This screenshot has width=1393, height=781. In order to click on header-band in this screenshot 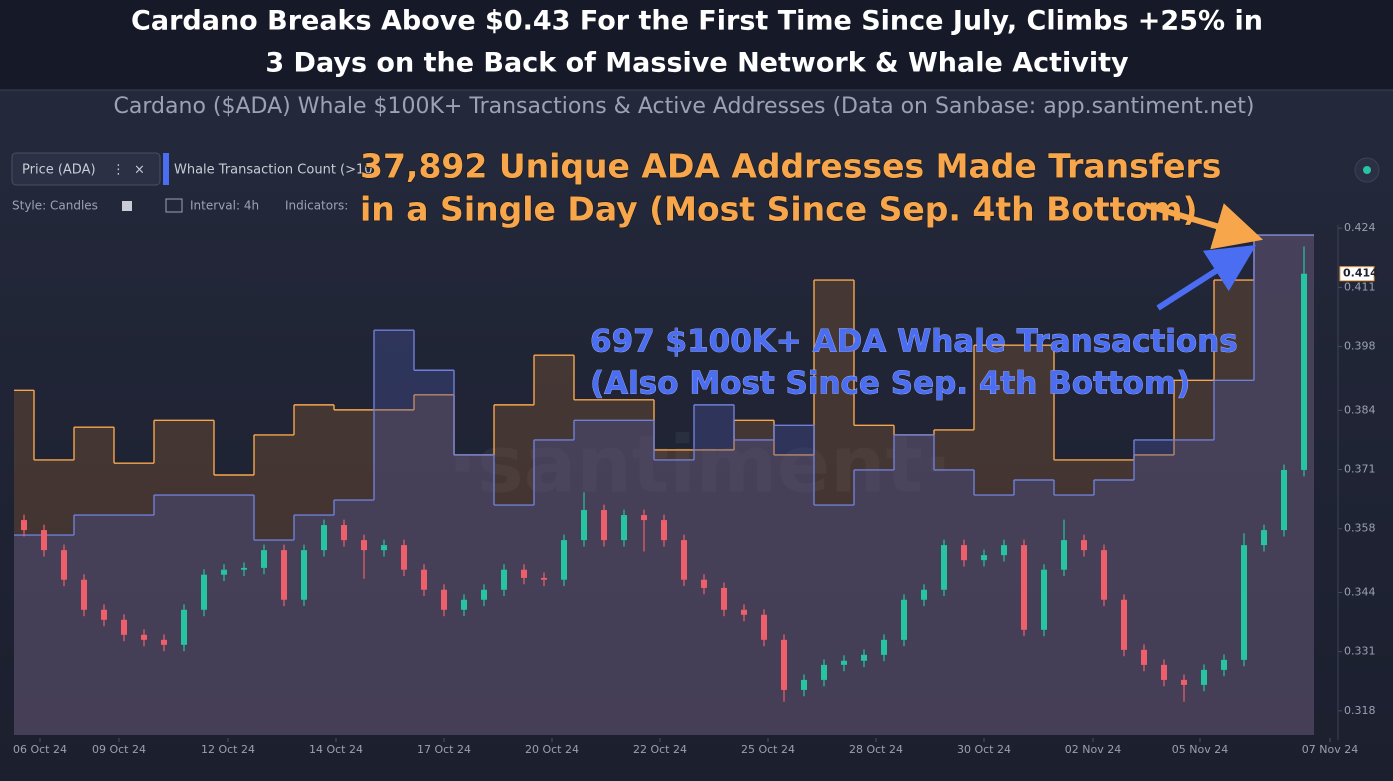, I will do `click(696, 45)`.